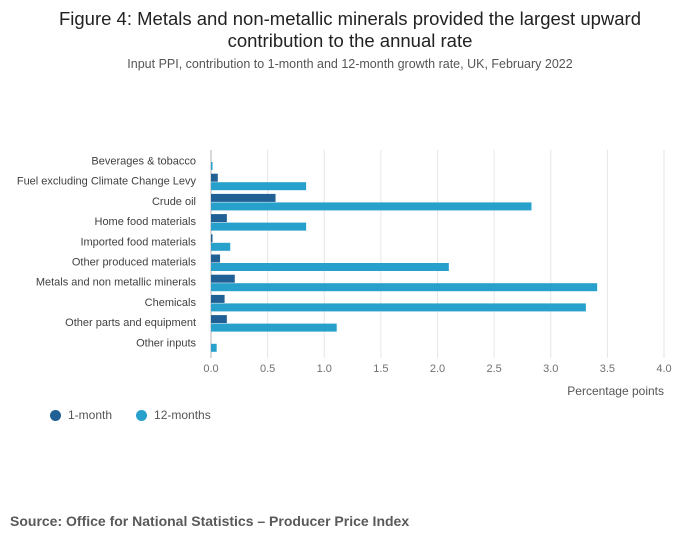 The height and width of the screenshot is (549, 700). I want to click on category-label: Metals and non metallic minerals, so click(116, 283).